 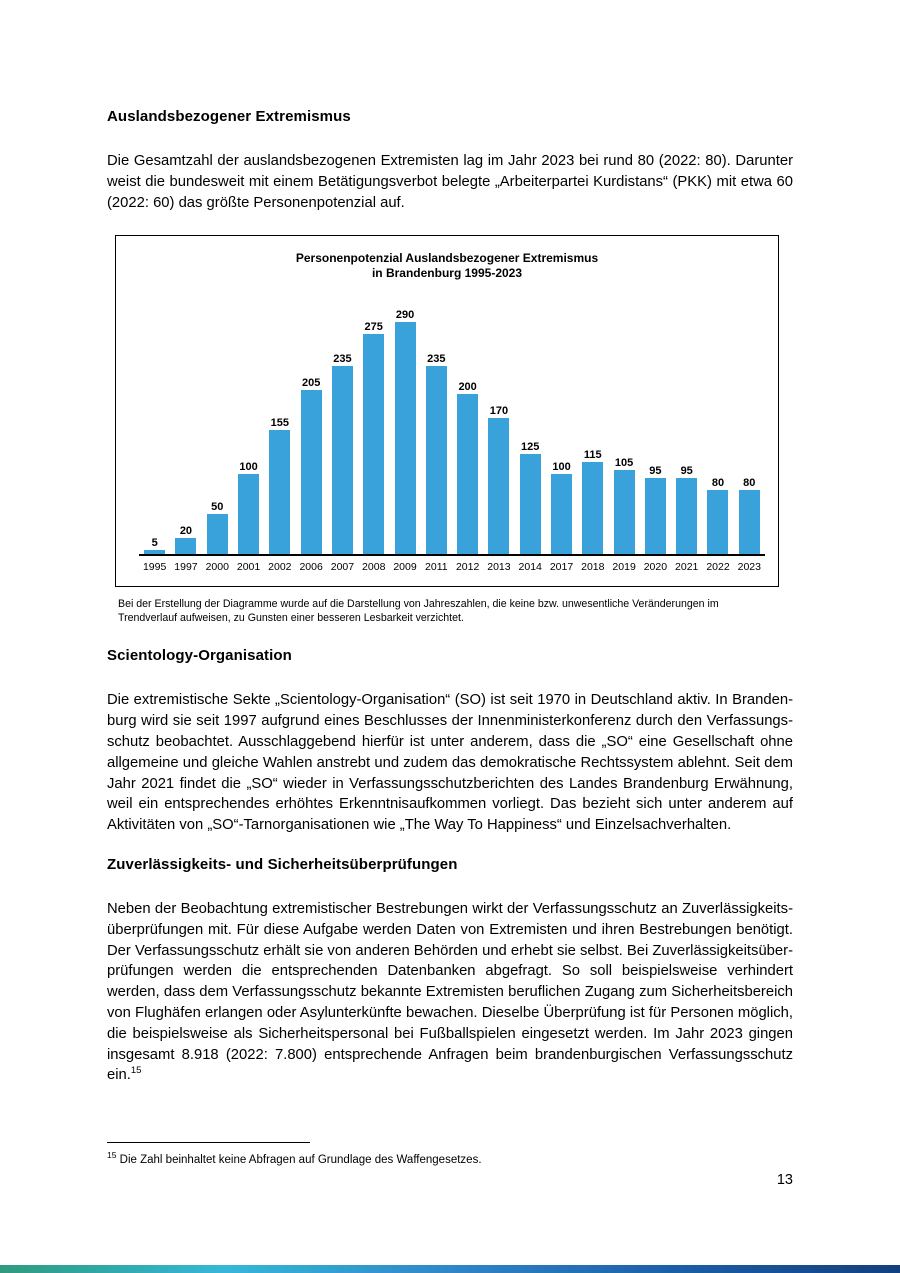 I want to click on footnote-marker: 15, so click(x=112, y=1155).